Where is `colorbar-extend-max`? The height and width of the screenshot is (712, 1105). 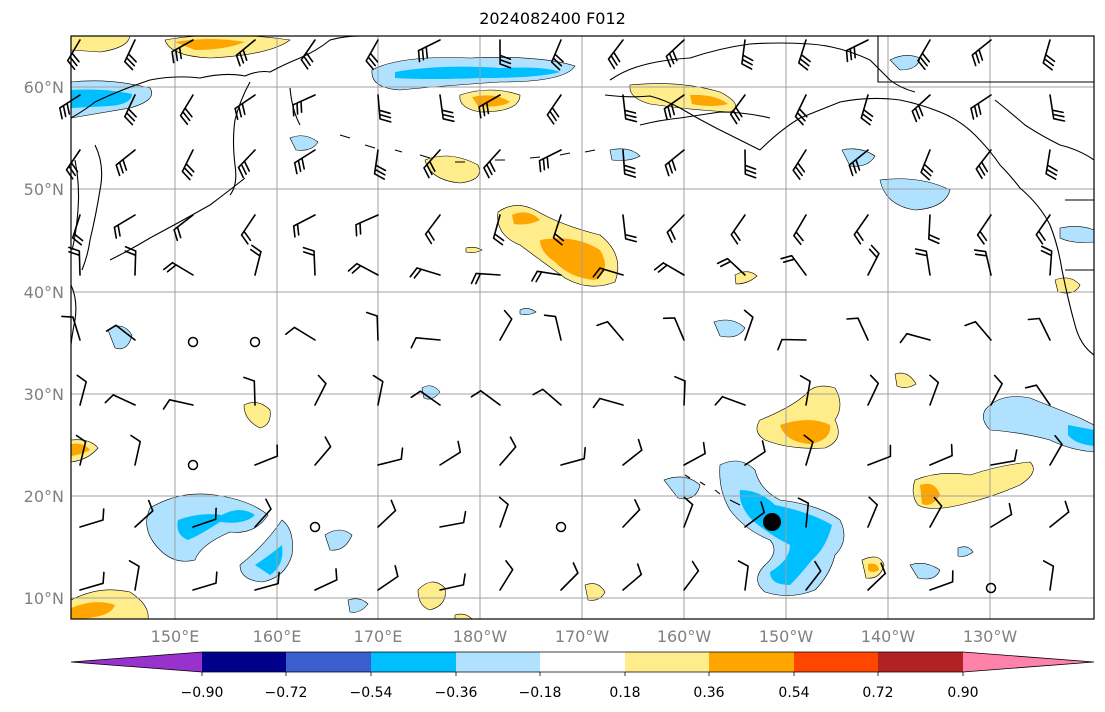
colorbar-extend-max is located at coordinates (1028, 662).